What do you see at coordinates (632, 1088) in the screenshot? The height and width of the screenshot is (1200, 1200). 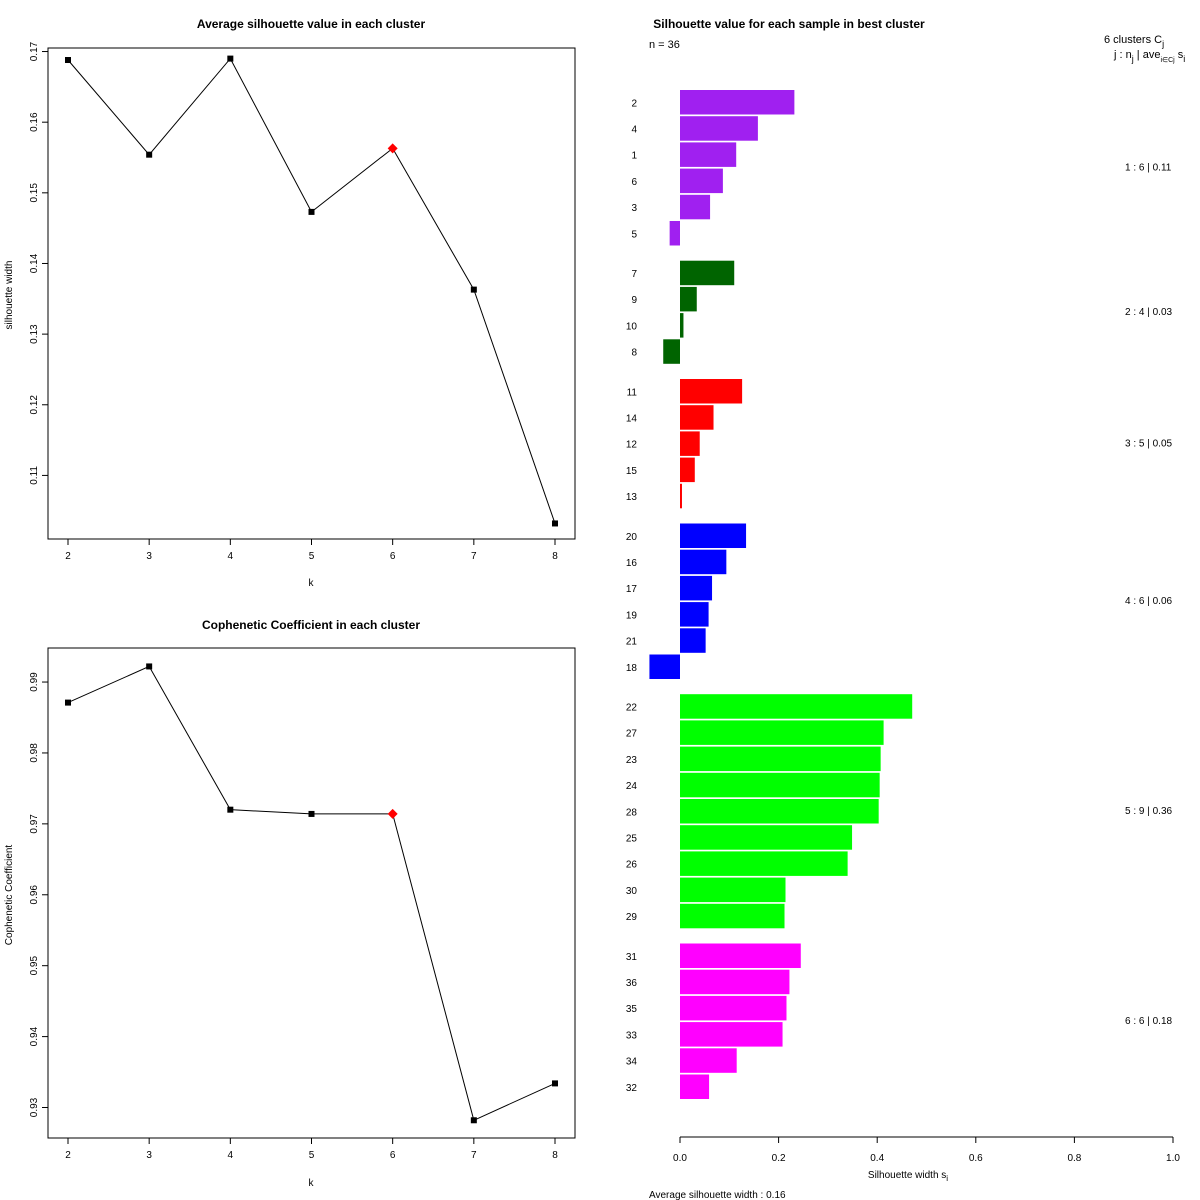 I see `sample-label: 32` at bounding box center [632, 1088].